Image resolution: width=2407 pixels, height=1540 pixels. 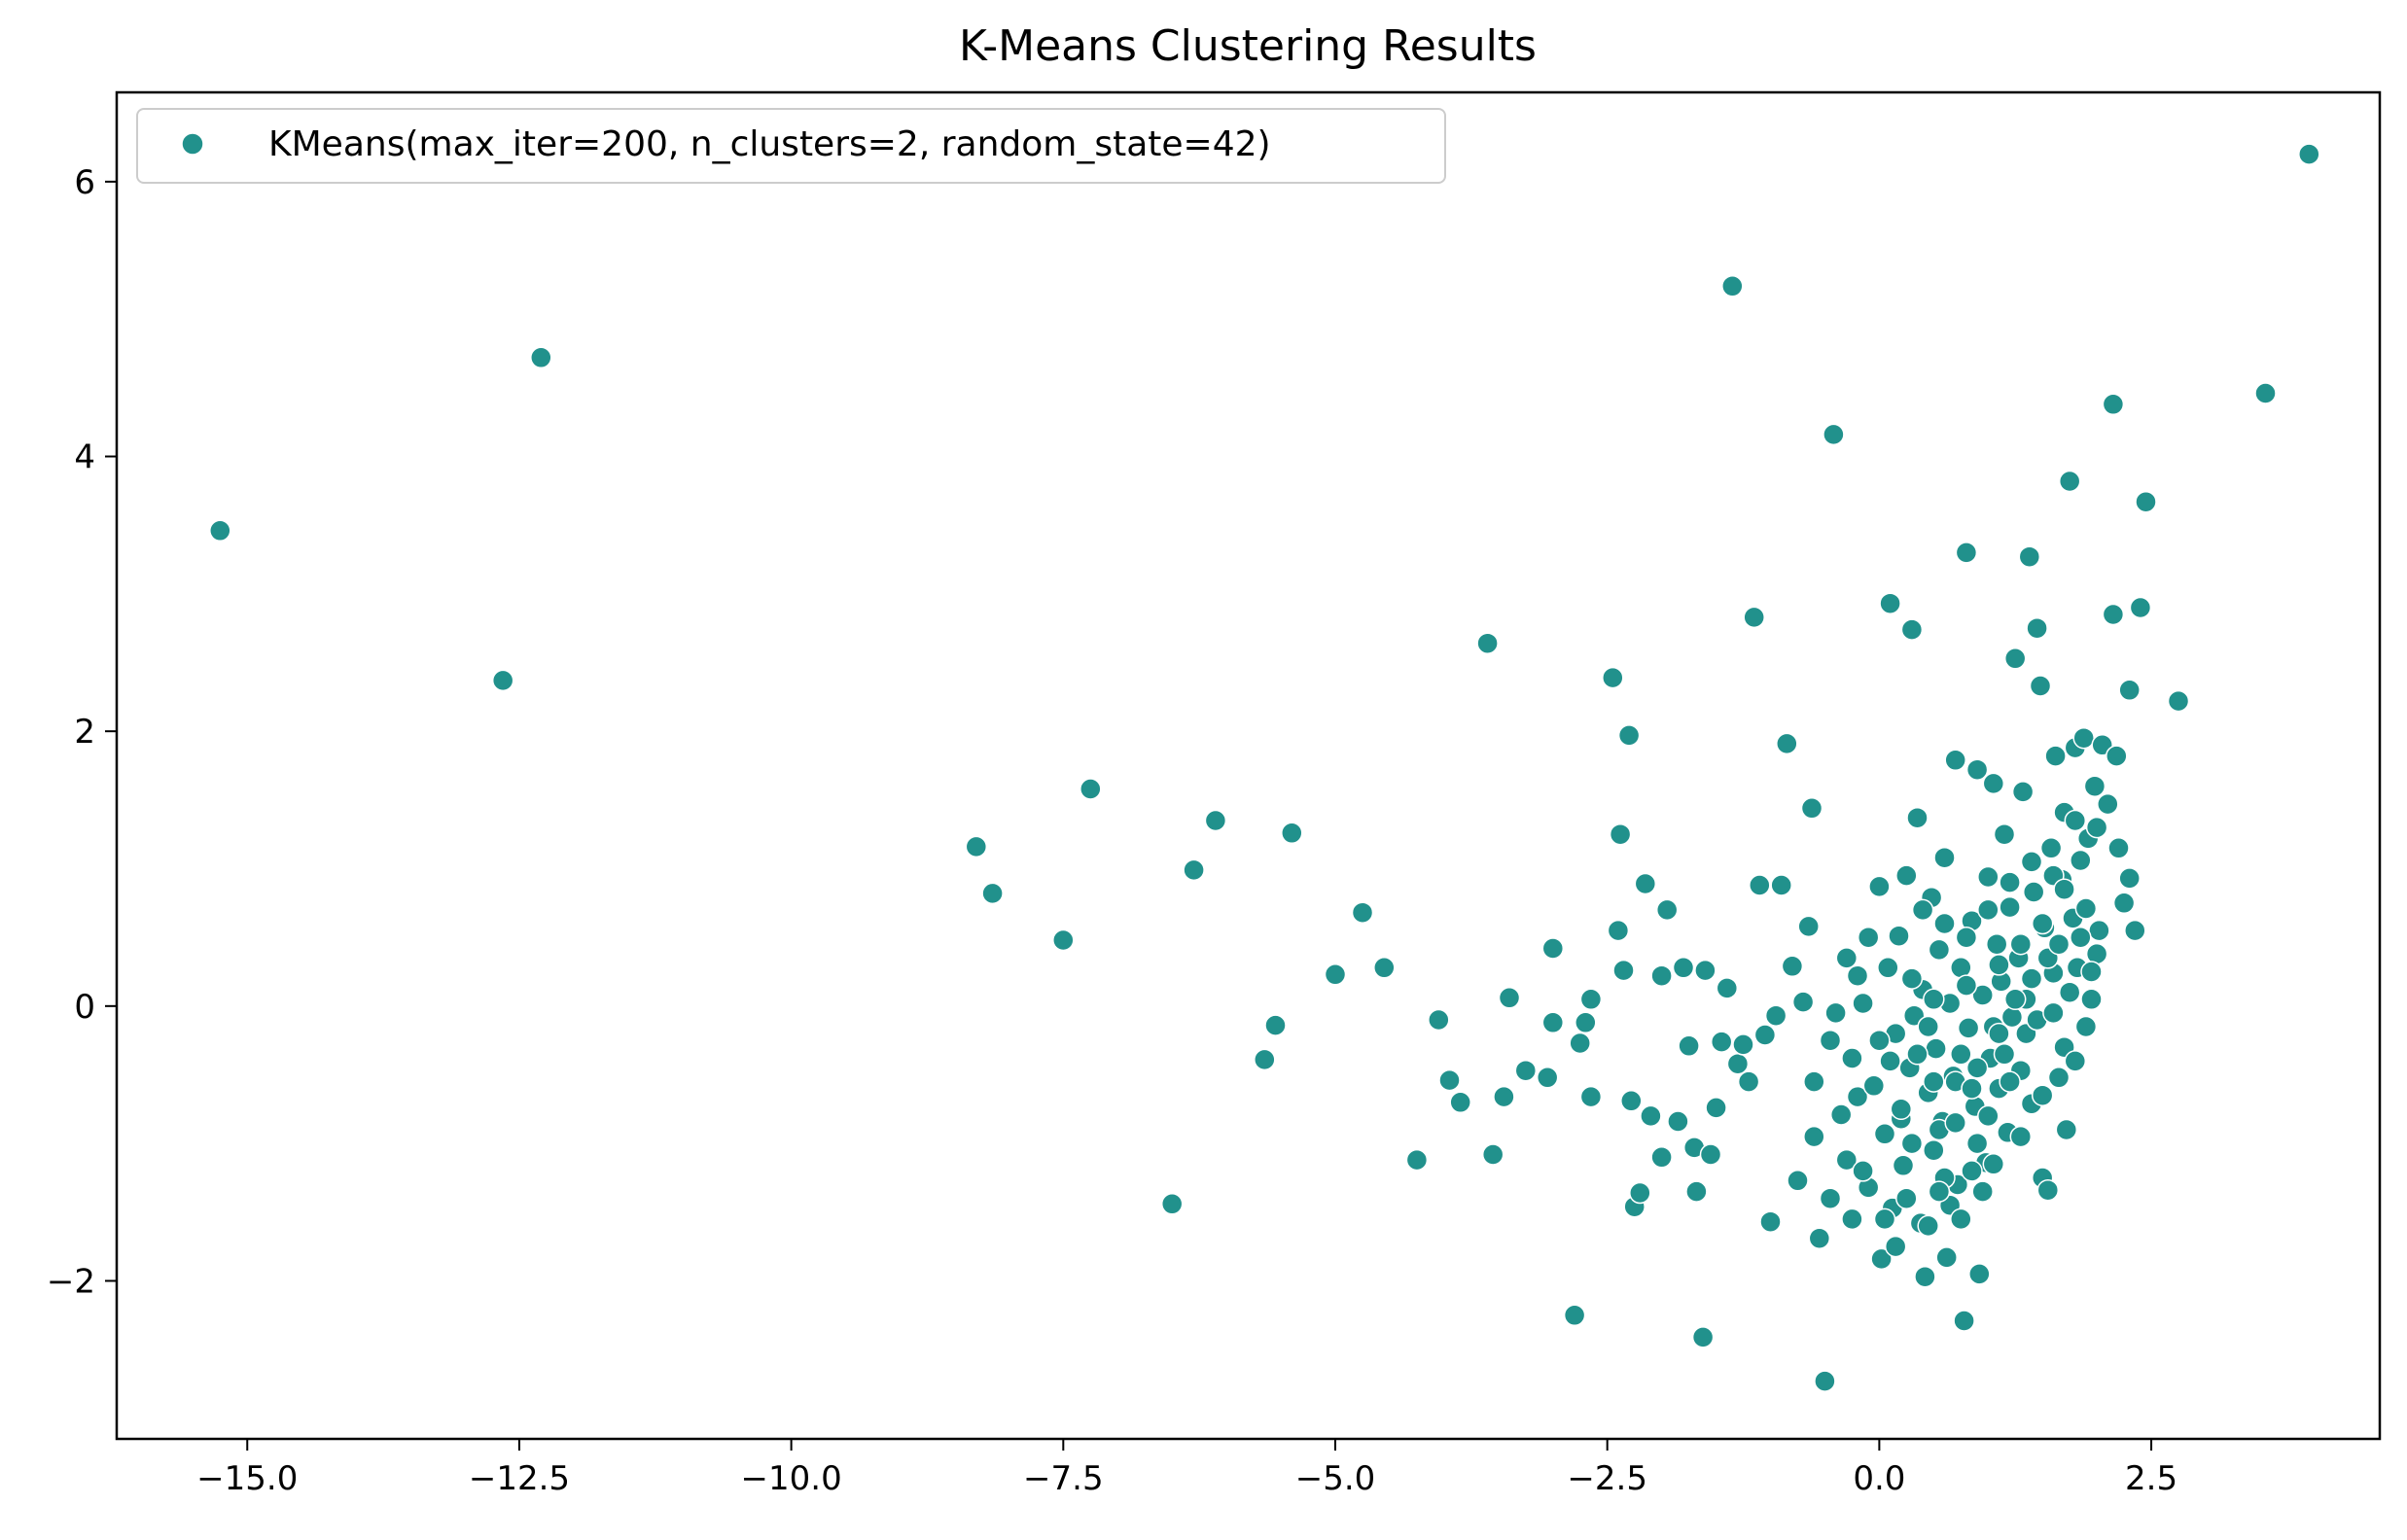 I want to click on legend-box, so click(x=791, y=146).